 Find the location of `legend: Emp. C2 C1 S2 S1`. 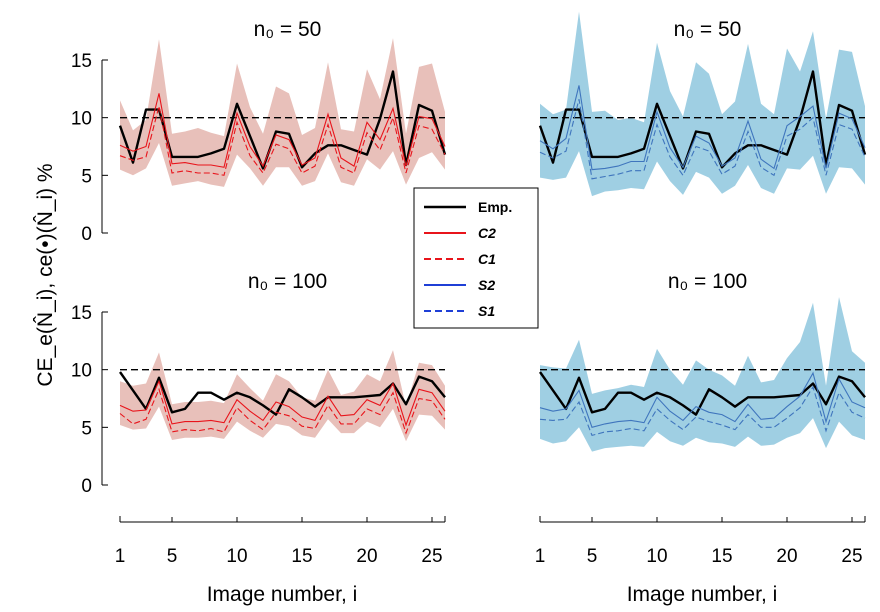

legend: Emp. C2 C1 S2 S1 is located at coordinates (476, 258).